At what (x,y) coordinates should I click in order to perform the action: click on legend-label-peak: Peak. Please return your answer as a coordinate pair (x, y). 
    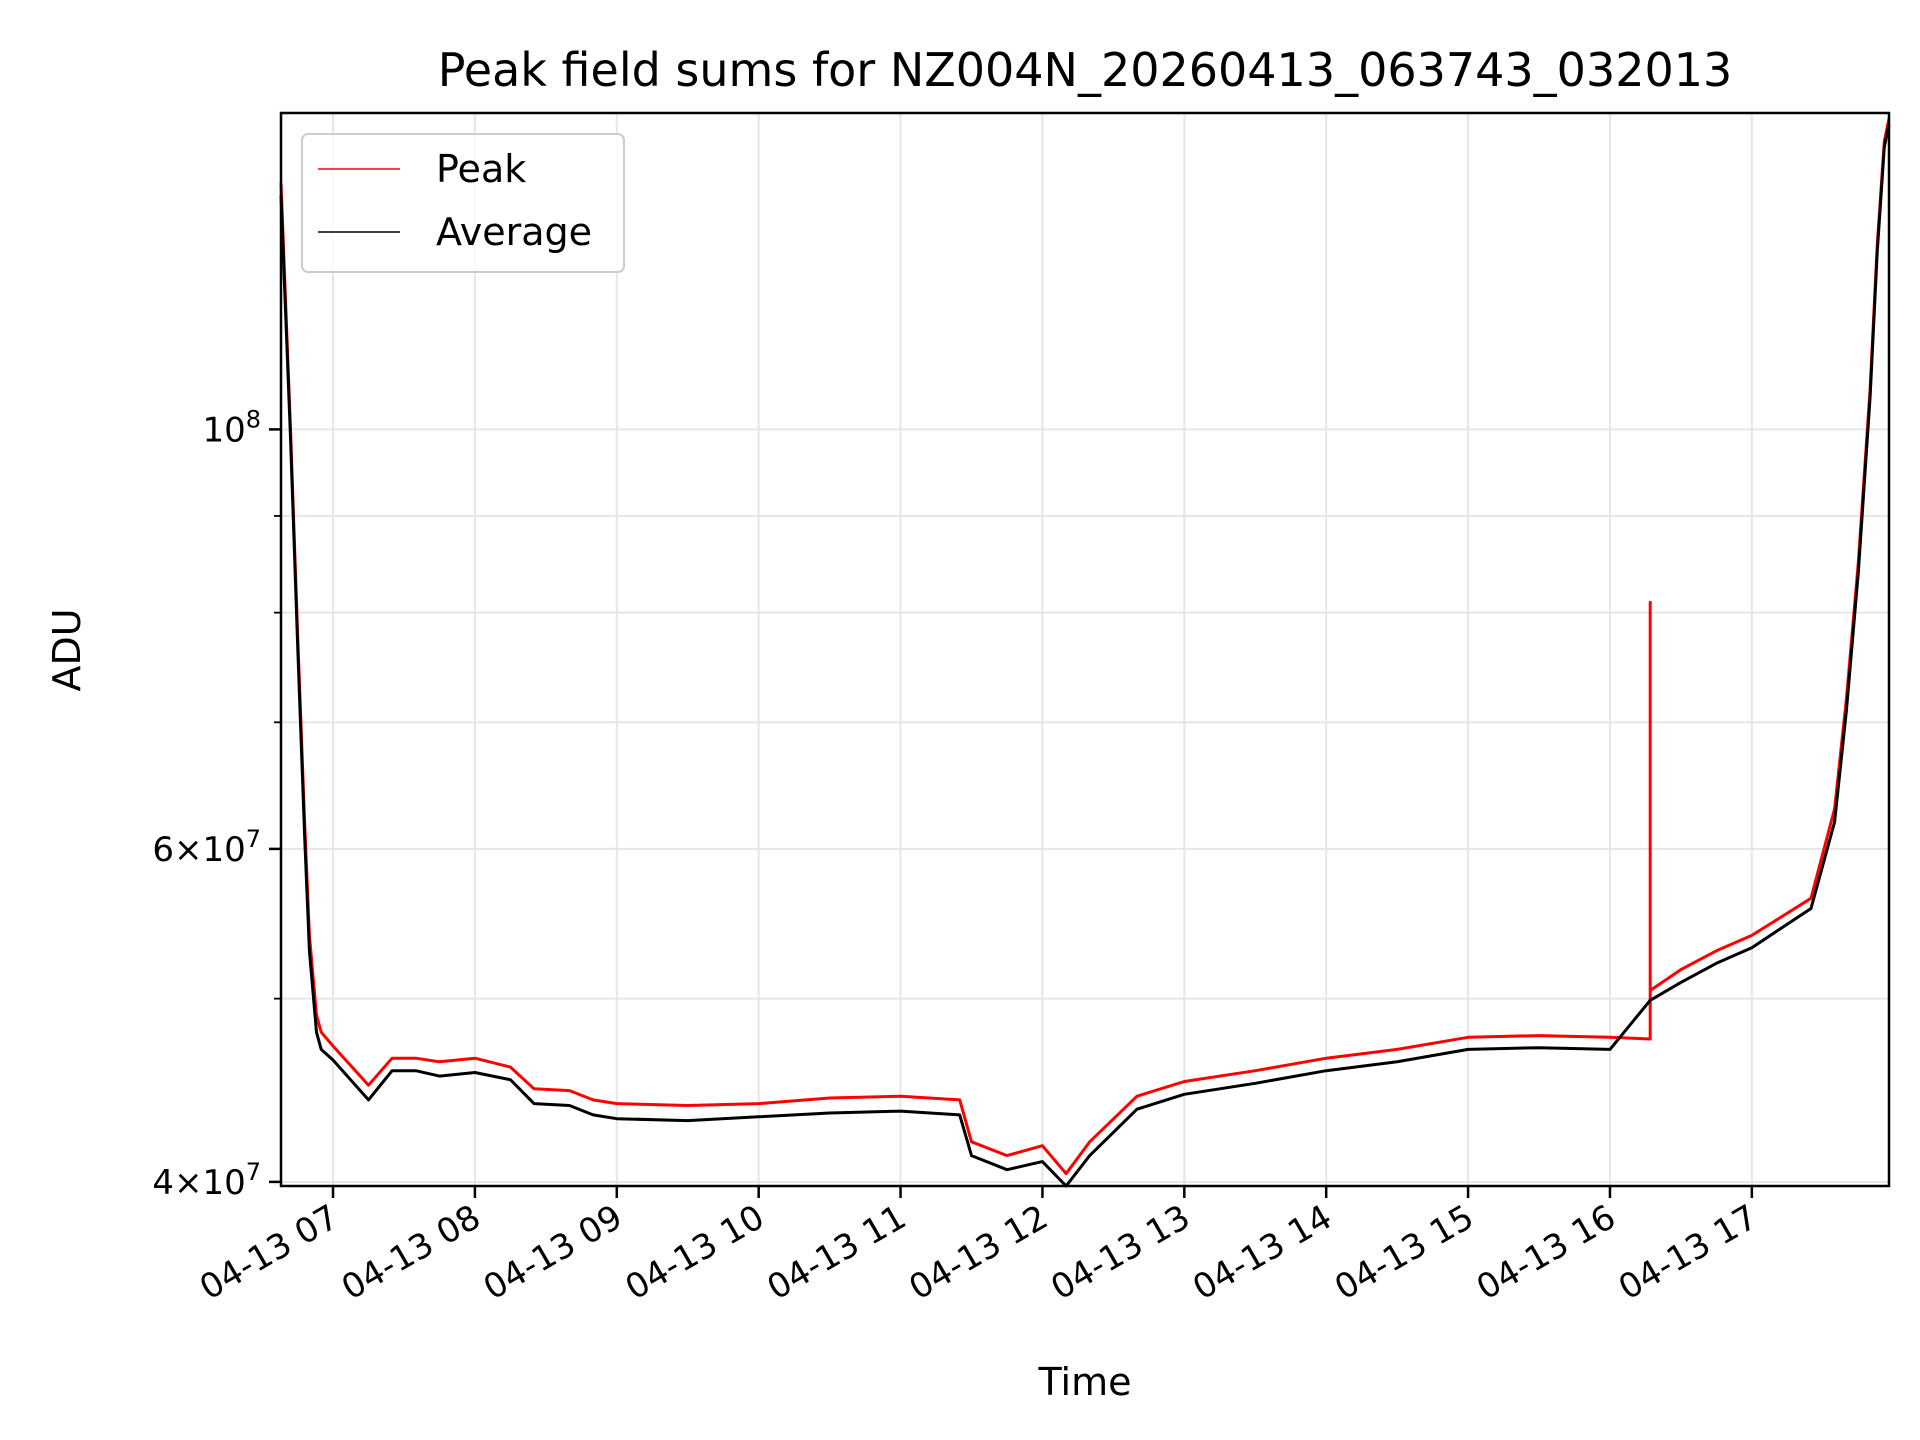
    Looking at the image, I should click on (481, 169).